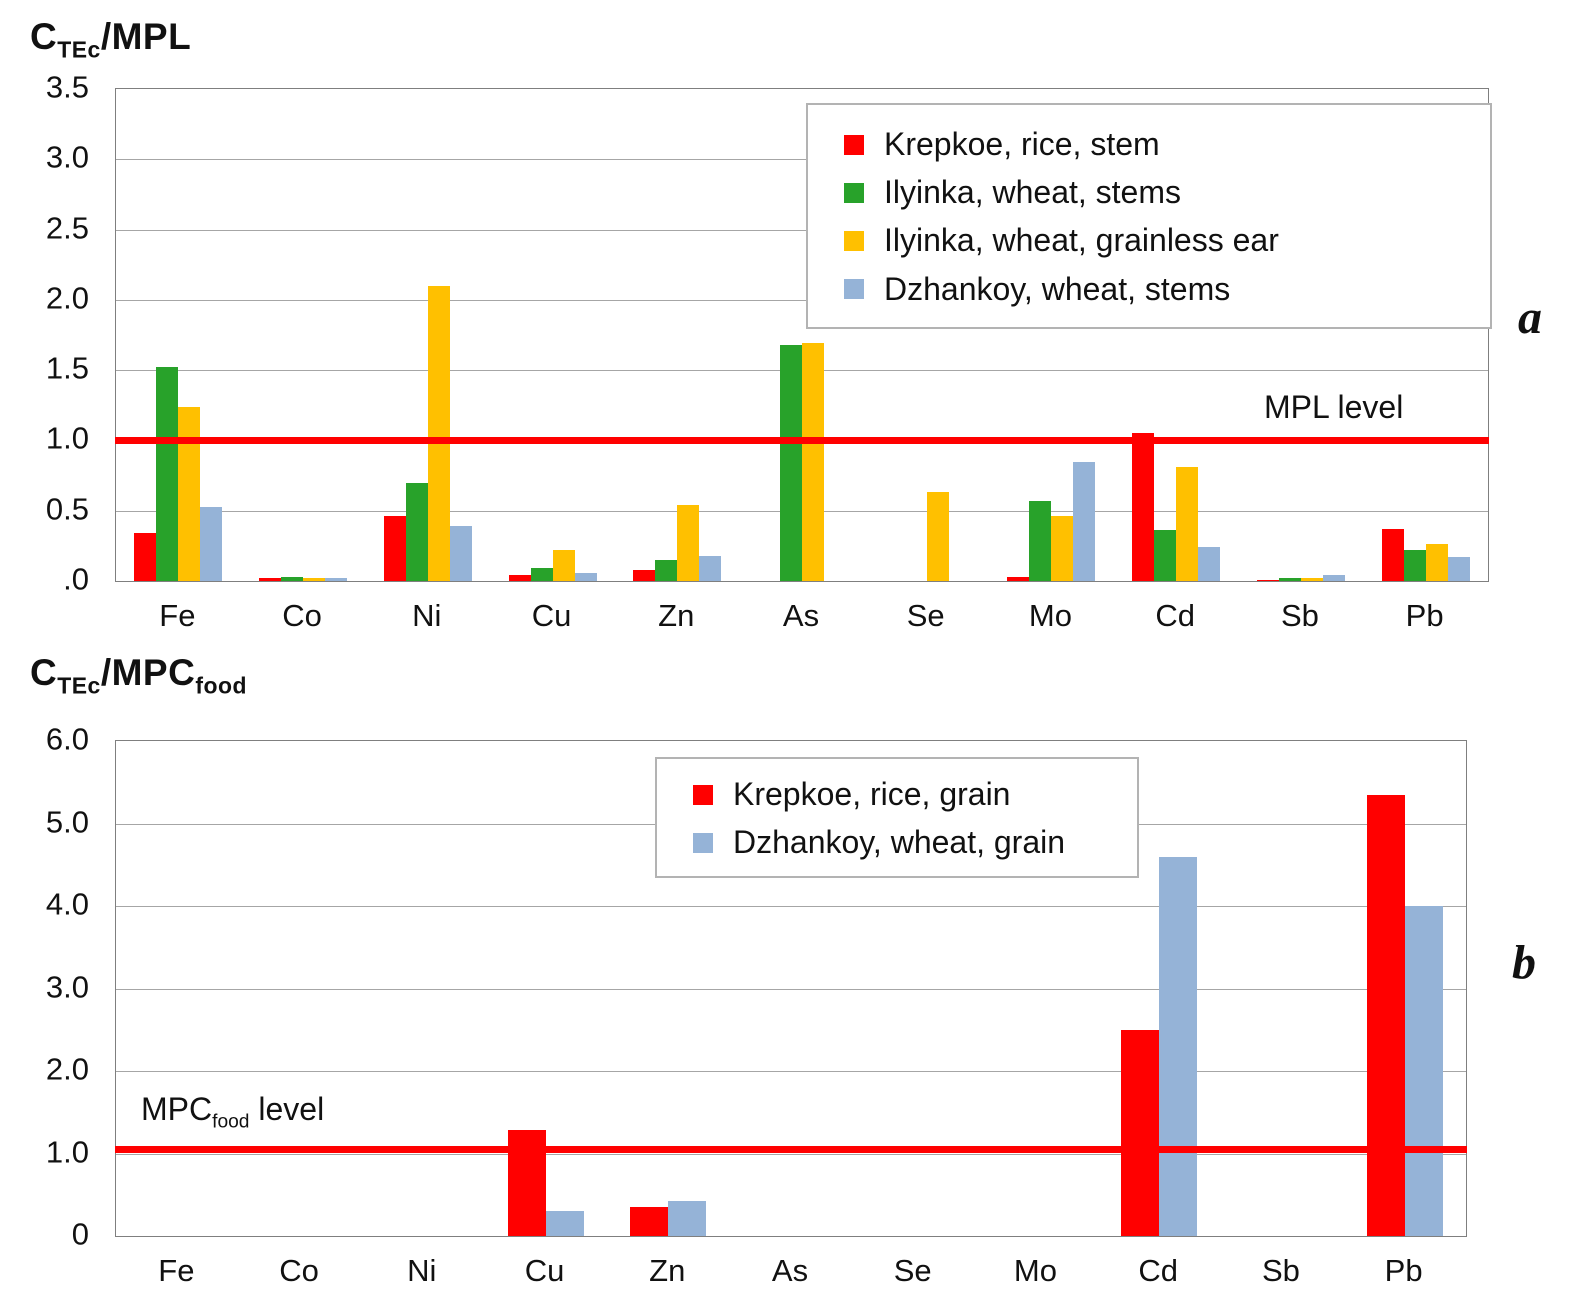 This screenshot has width=1575, height=1312. Describe the element at coordinates (76, 579) in the screenshot. I see `y-tick-label: .0` at that location.